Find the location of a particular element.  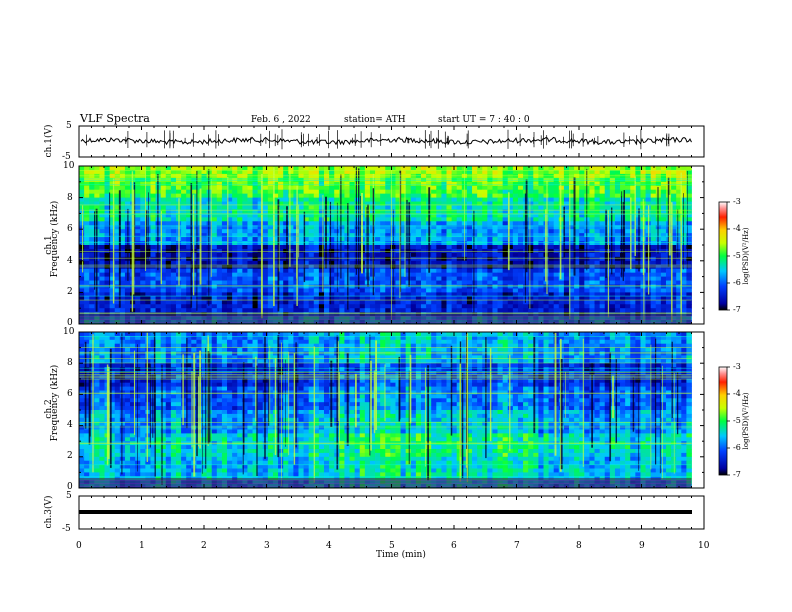

date-label: Feb. 6 , 2022 is located at coordinates (281, 120).